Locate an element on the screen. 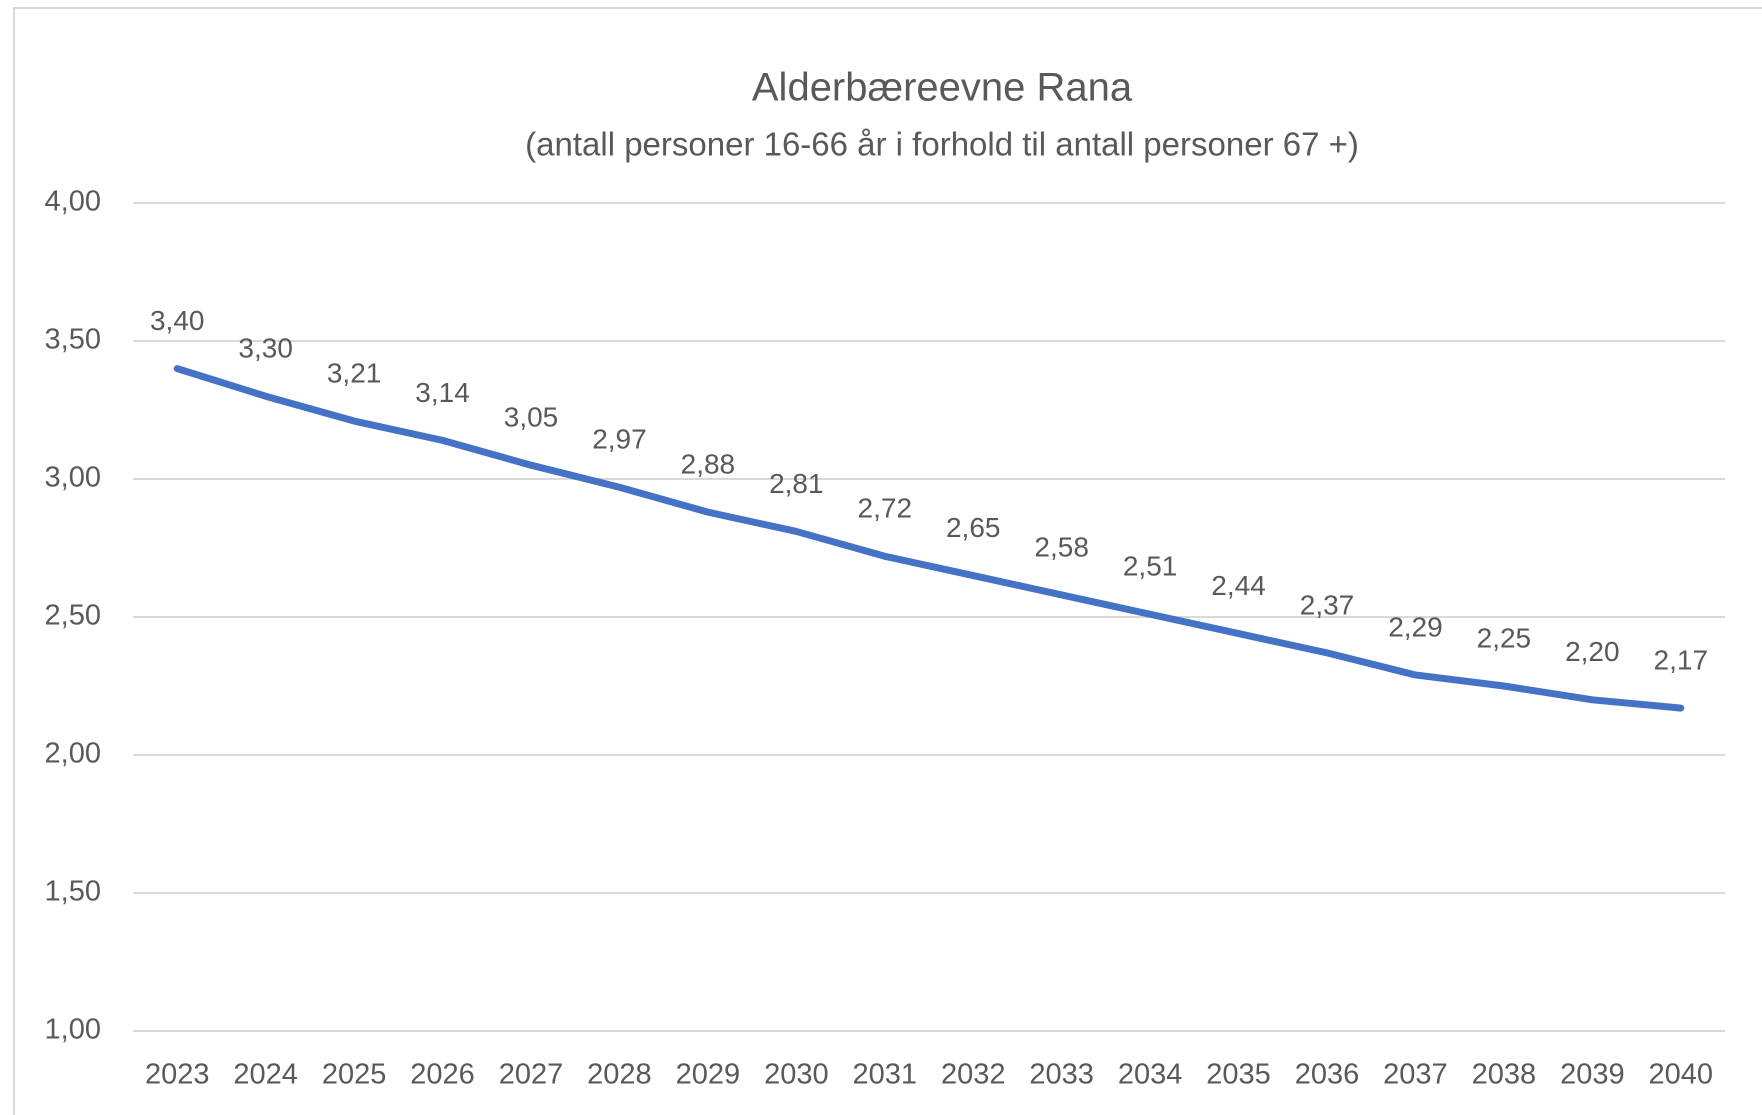 Image resolution: width=1762 pixels, height=1115 pixels. data-label: 2,97 is located at coordinates (619, 439).